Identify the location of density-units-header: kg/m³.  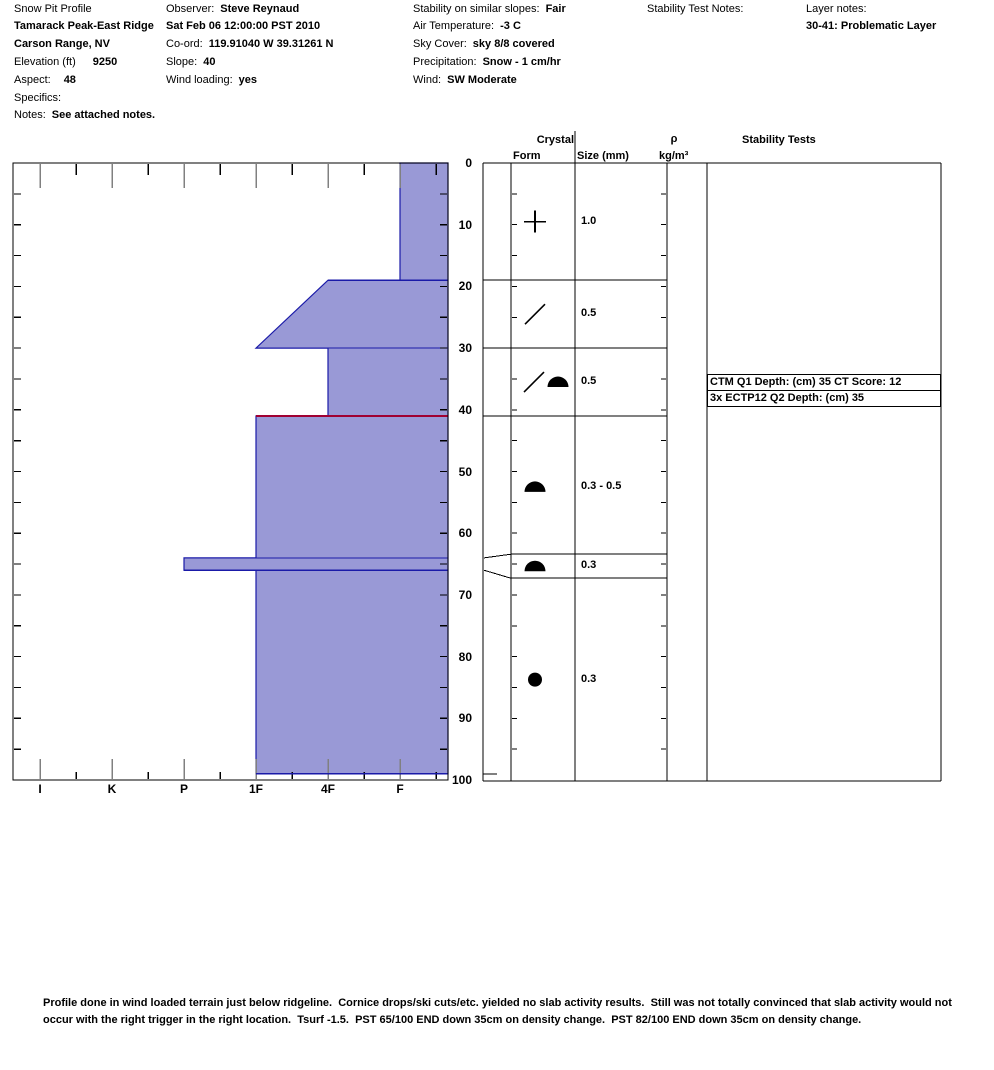
(674, 156).